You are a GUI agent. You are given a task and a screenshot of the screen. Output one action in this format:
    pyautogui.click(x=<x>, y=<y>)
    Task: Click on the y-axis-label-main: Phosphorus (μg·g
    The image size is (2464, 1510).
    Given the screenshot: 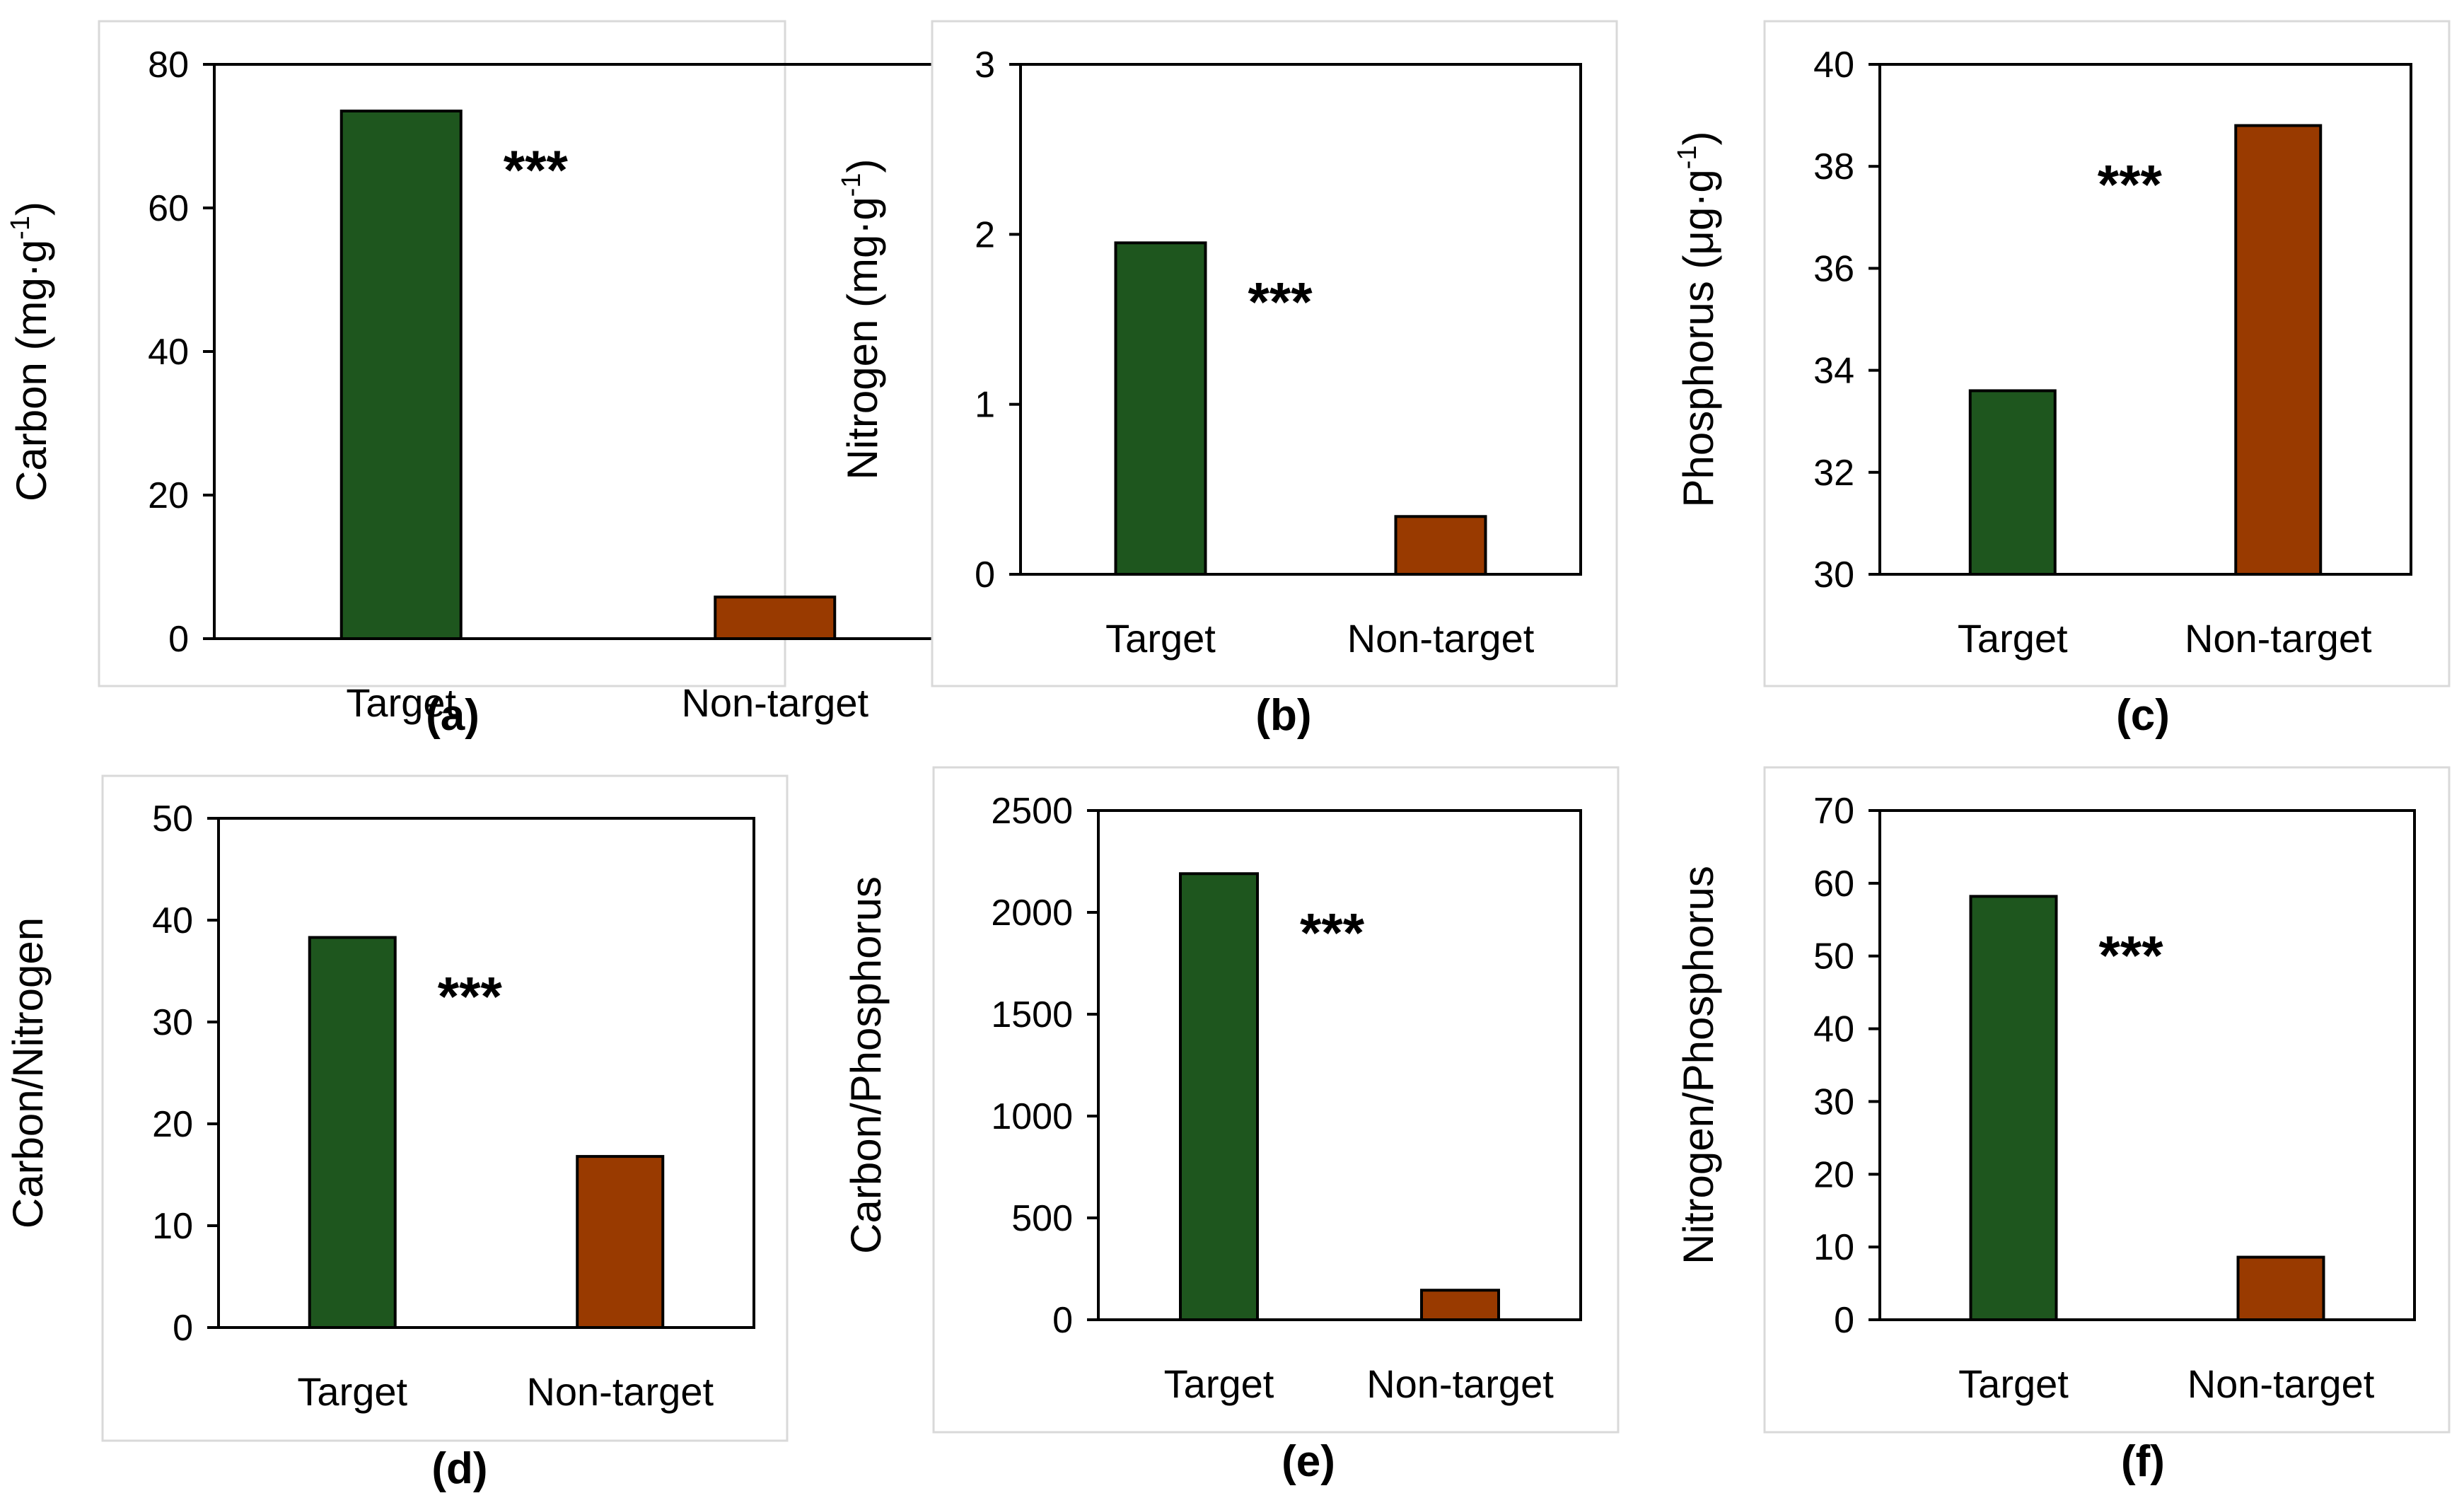 What is the action you would take?
    pyautogui.click(x=1698, y=338)
    